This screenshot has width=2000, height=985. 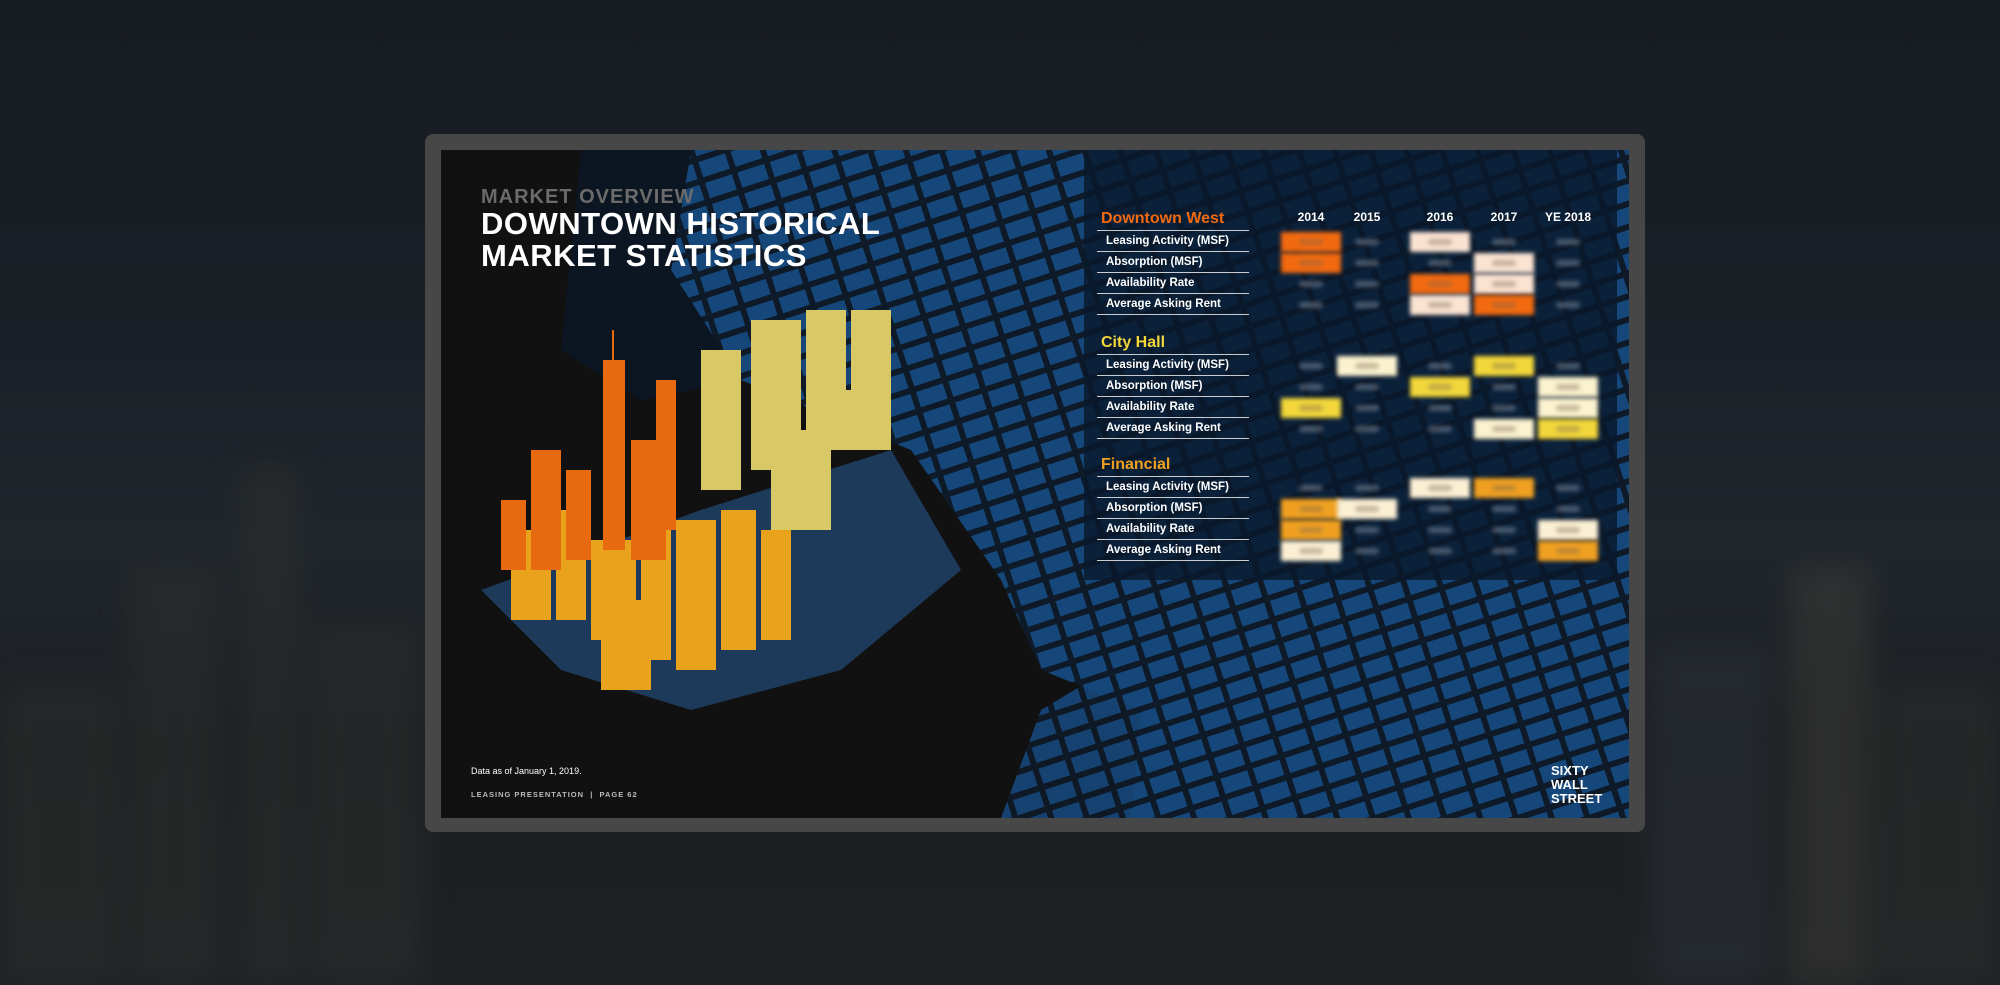 What do you see at coordinates (588, 197) in the screenshot?
I see `eyebrow-label: MARKET OVERVIEW` at bounding box center [588, 197].